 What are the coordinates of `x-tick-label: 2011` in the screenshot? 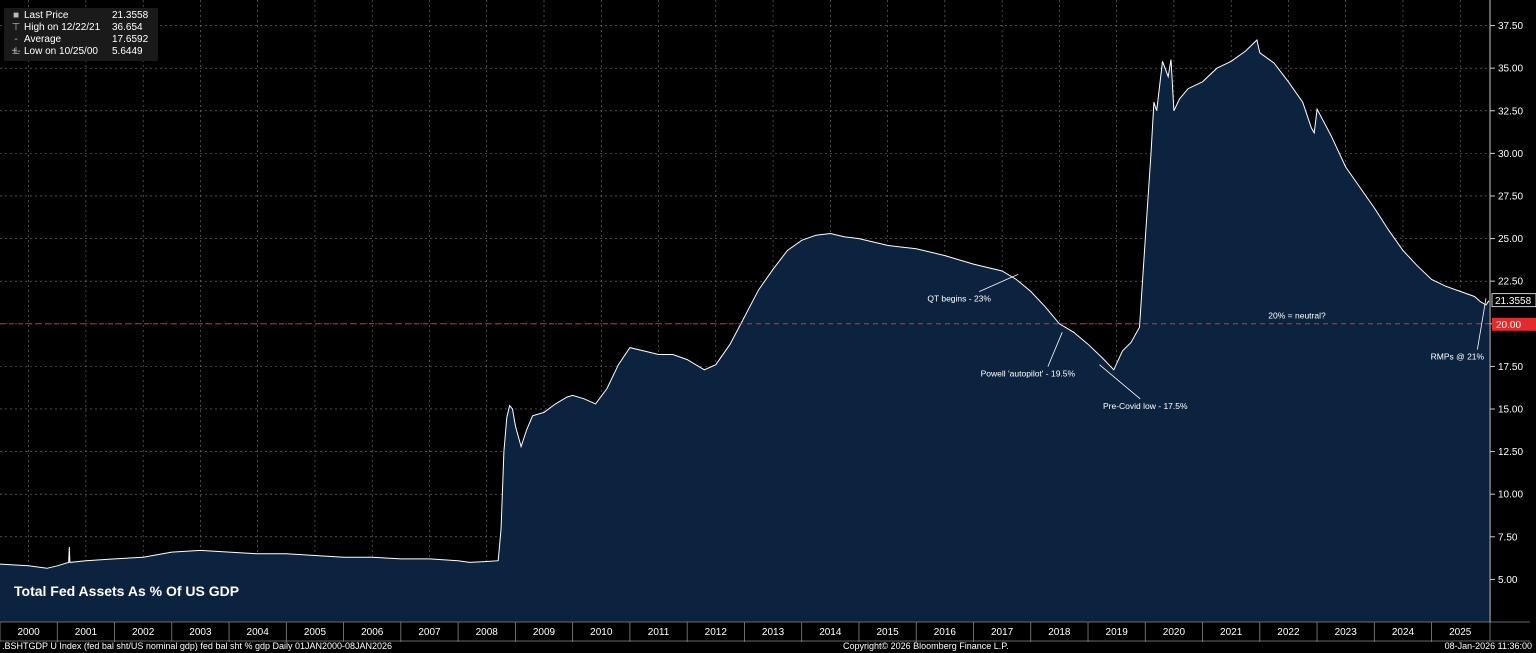 It's located at (659, 632).